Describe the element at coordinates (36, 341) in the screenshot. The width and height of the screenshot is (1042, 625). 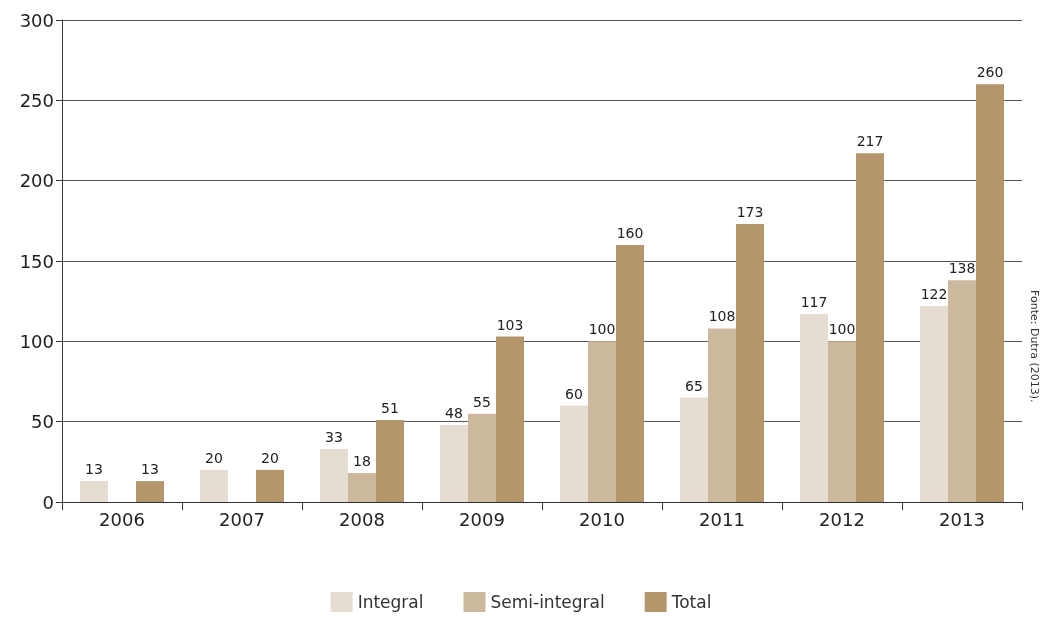
I see `y-tick-label: 100` at that location.